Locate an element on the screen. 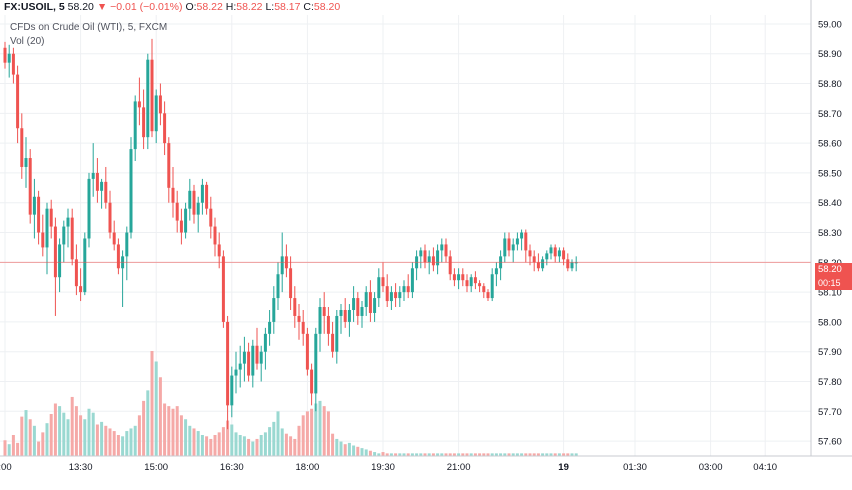 The width and height of the screenshot is (852, 490). y-tick-label: 58.80 is located at coordinates (830, 84).